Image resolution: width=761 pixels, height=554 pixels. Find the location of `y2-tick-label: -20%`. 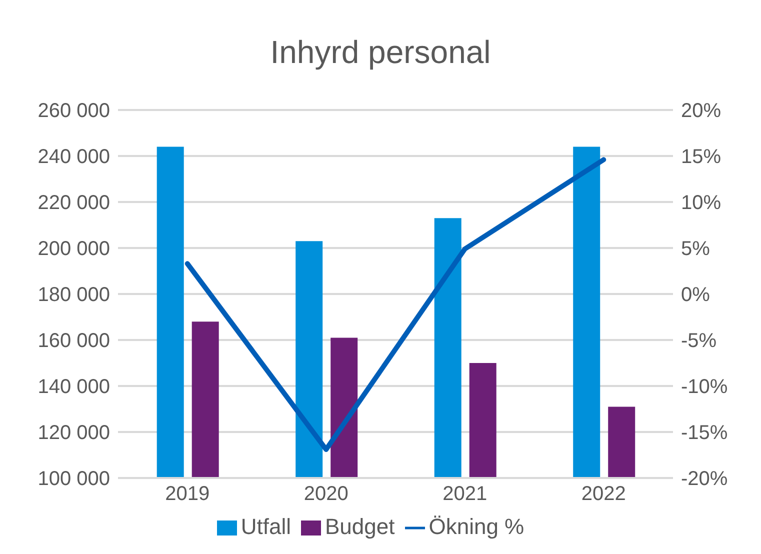

y2-tick-label: -20% is located at coordinates (704, 479).